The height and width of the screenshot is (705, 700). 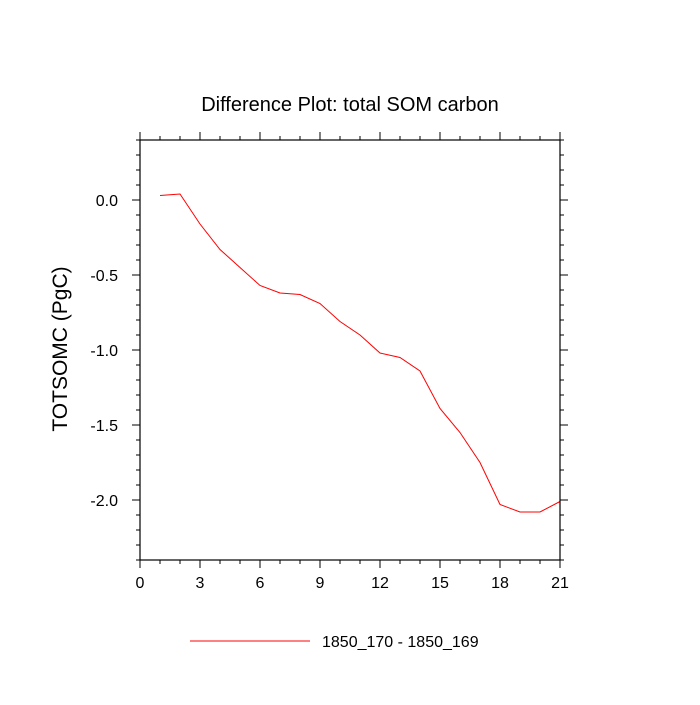 I want to click on y-axis-label: TOTSOMC (PgC), so click(x=60, y=348).